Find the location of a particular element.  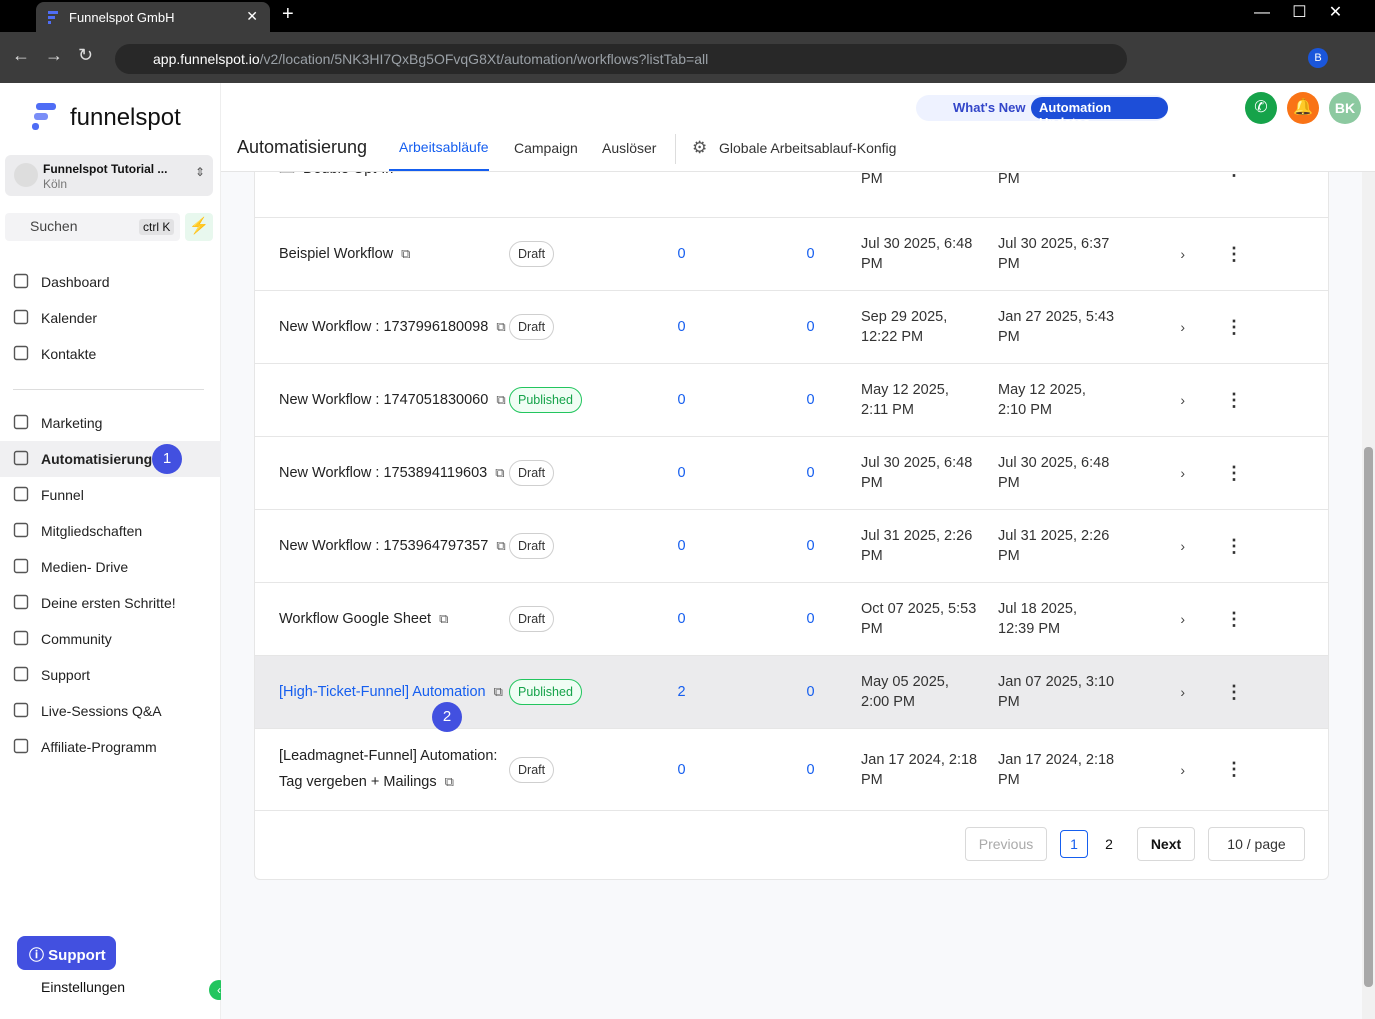

support-button: ⓘ Support is located at coordinates (66, 953).